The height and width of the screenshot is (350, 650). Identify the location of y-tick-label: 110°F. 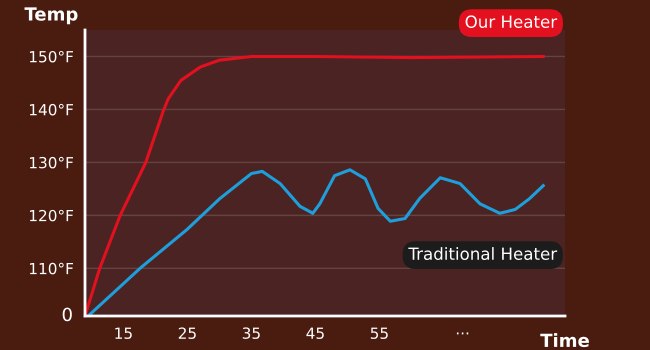
(51, 268).